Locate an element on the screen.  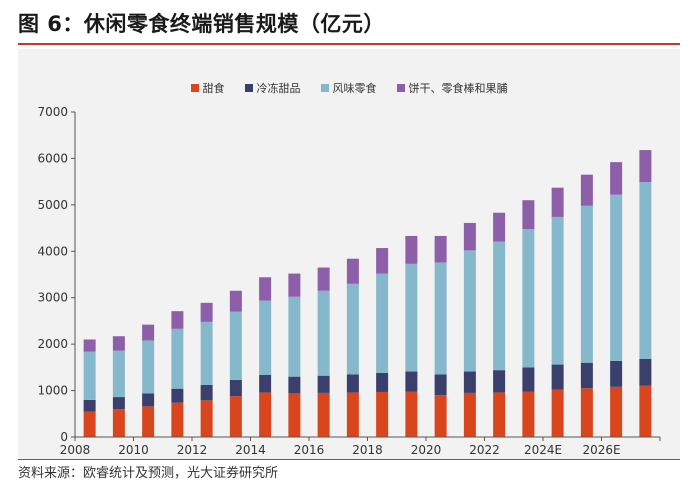
legend-item: 甜食 is located at coordinates (207, 88).